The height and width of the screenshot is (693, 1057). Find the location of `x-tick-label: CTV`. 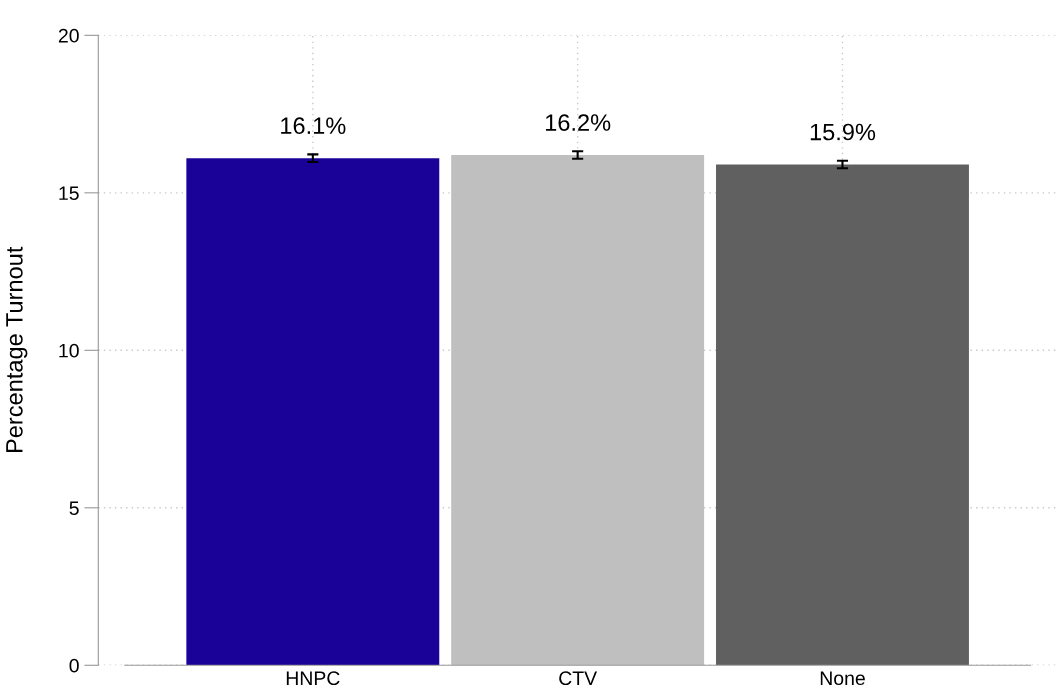

x-tick-label: CTV is located at coordinates (578, 678).